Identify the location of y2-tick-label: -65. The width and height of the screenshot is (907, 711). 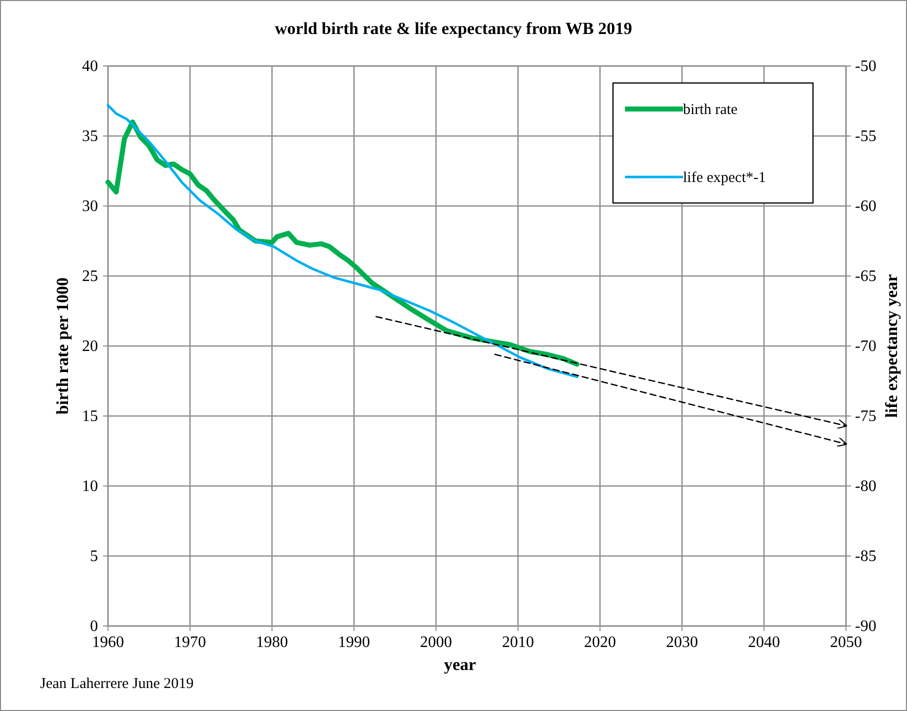
(865, 276).